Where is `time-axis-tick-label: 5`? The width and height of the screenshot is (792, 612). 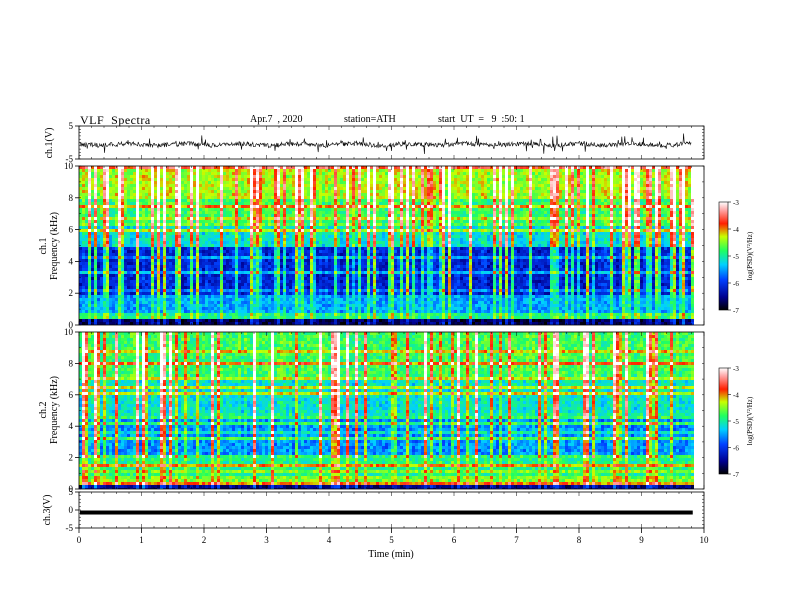
time-axis-tick-label: 5 is located at coordinates (391, 540).